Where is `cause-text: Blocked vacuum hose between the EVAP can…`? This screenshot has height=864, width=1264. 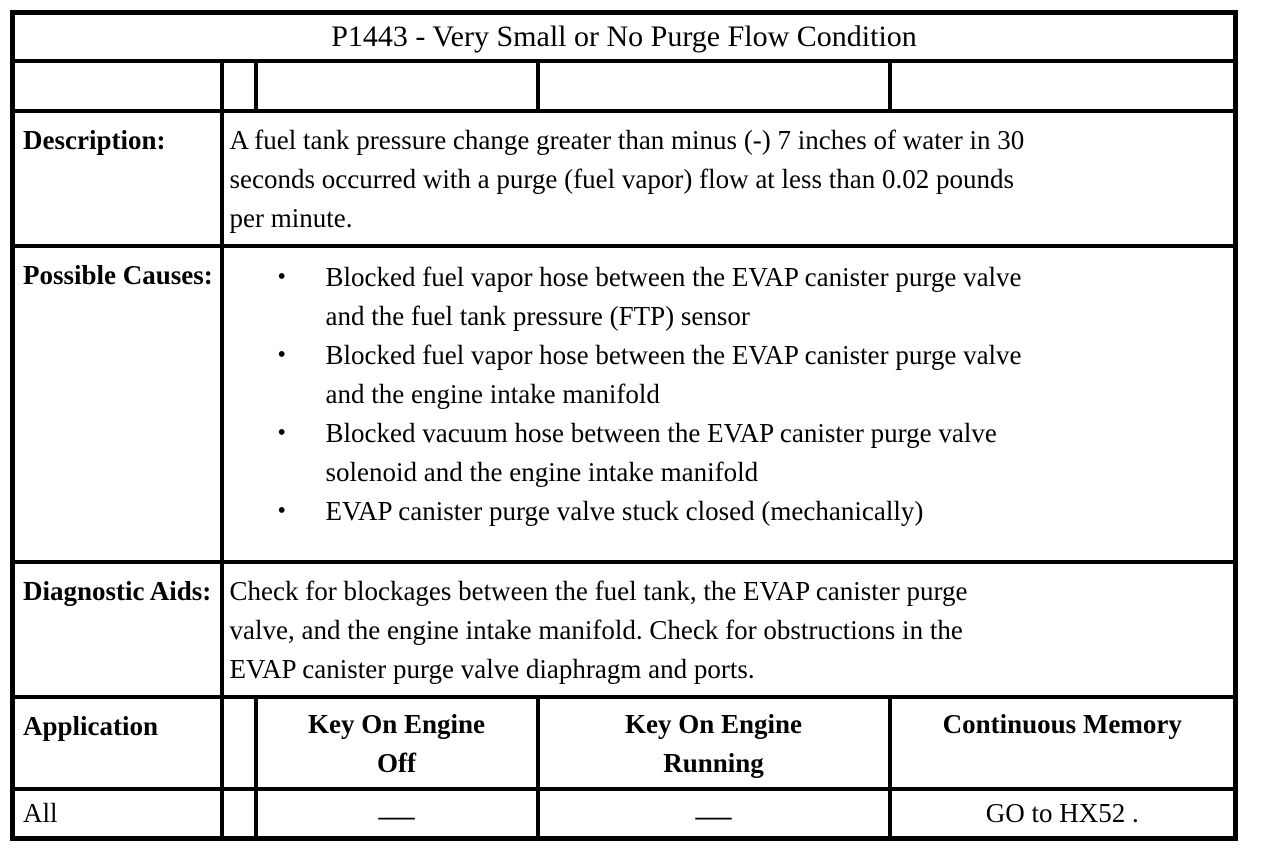
cause-text: Blocked vacuum hose between the EVAP can… is located at coordinates (661, 452).